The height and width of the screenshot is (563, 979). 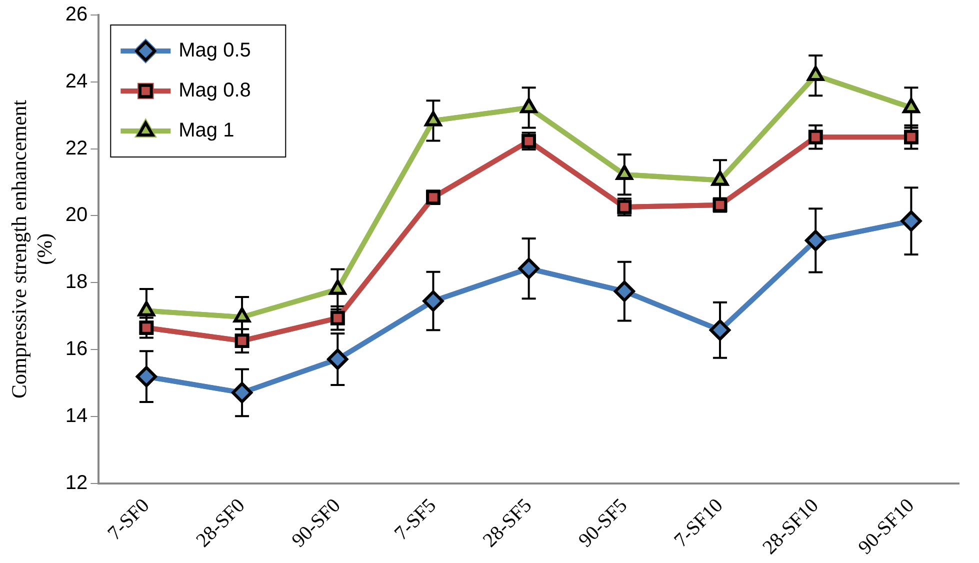 I want to click on y-tick-label: 14, so click(x=76, y=415).